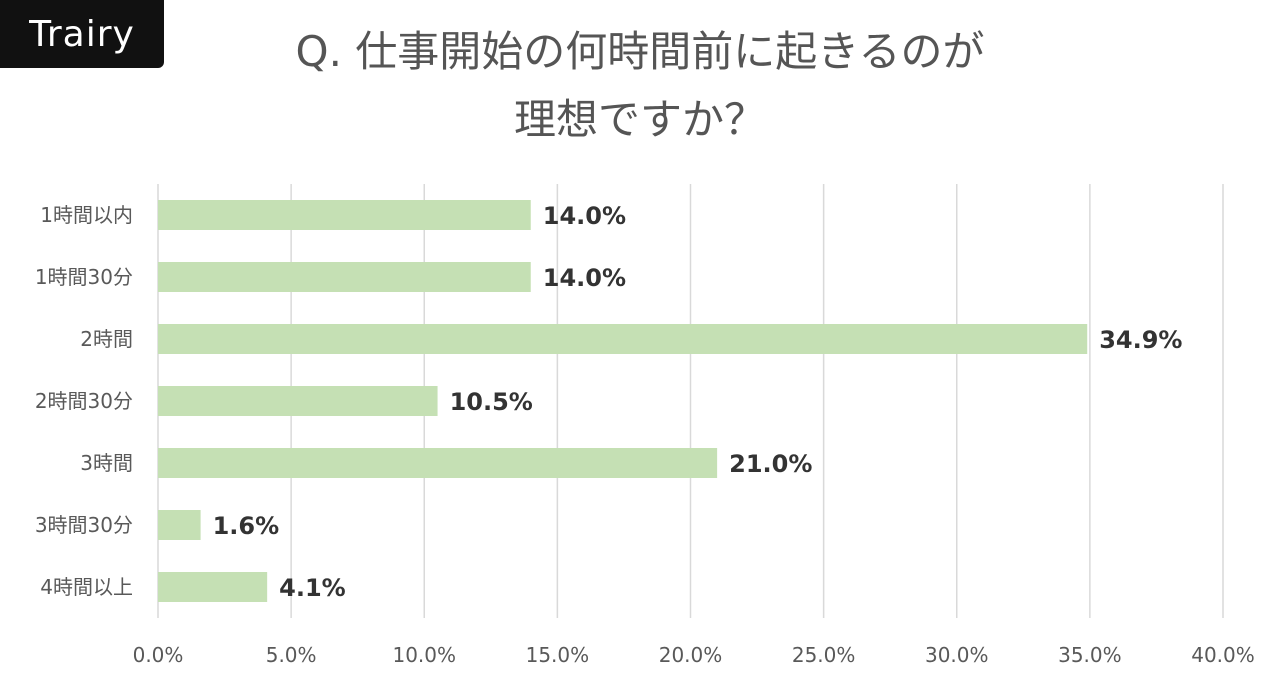  I want to click on chart-title-line2: 理想ですか？, so click(639, 119).